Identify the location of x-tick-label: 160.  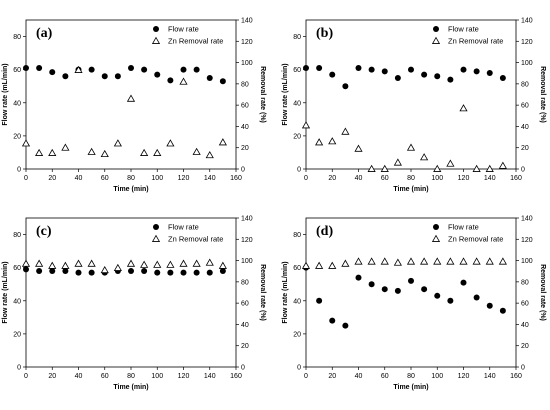
(236, 376).